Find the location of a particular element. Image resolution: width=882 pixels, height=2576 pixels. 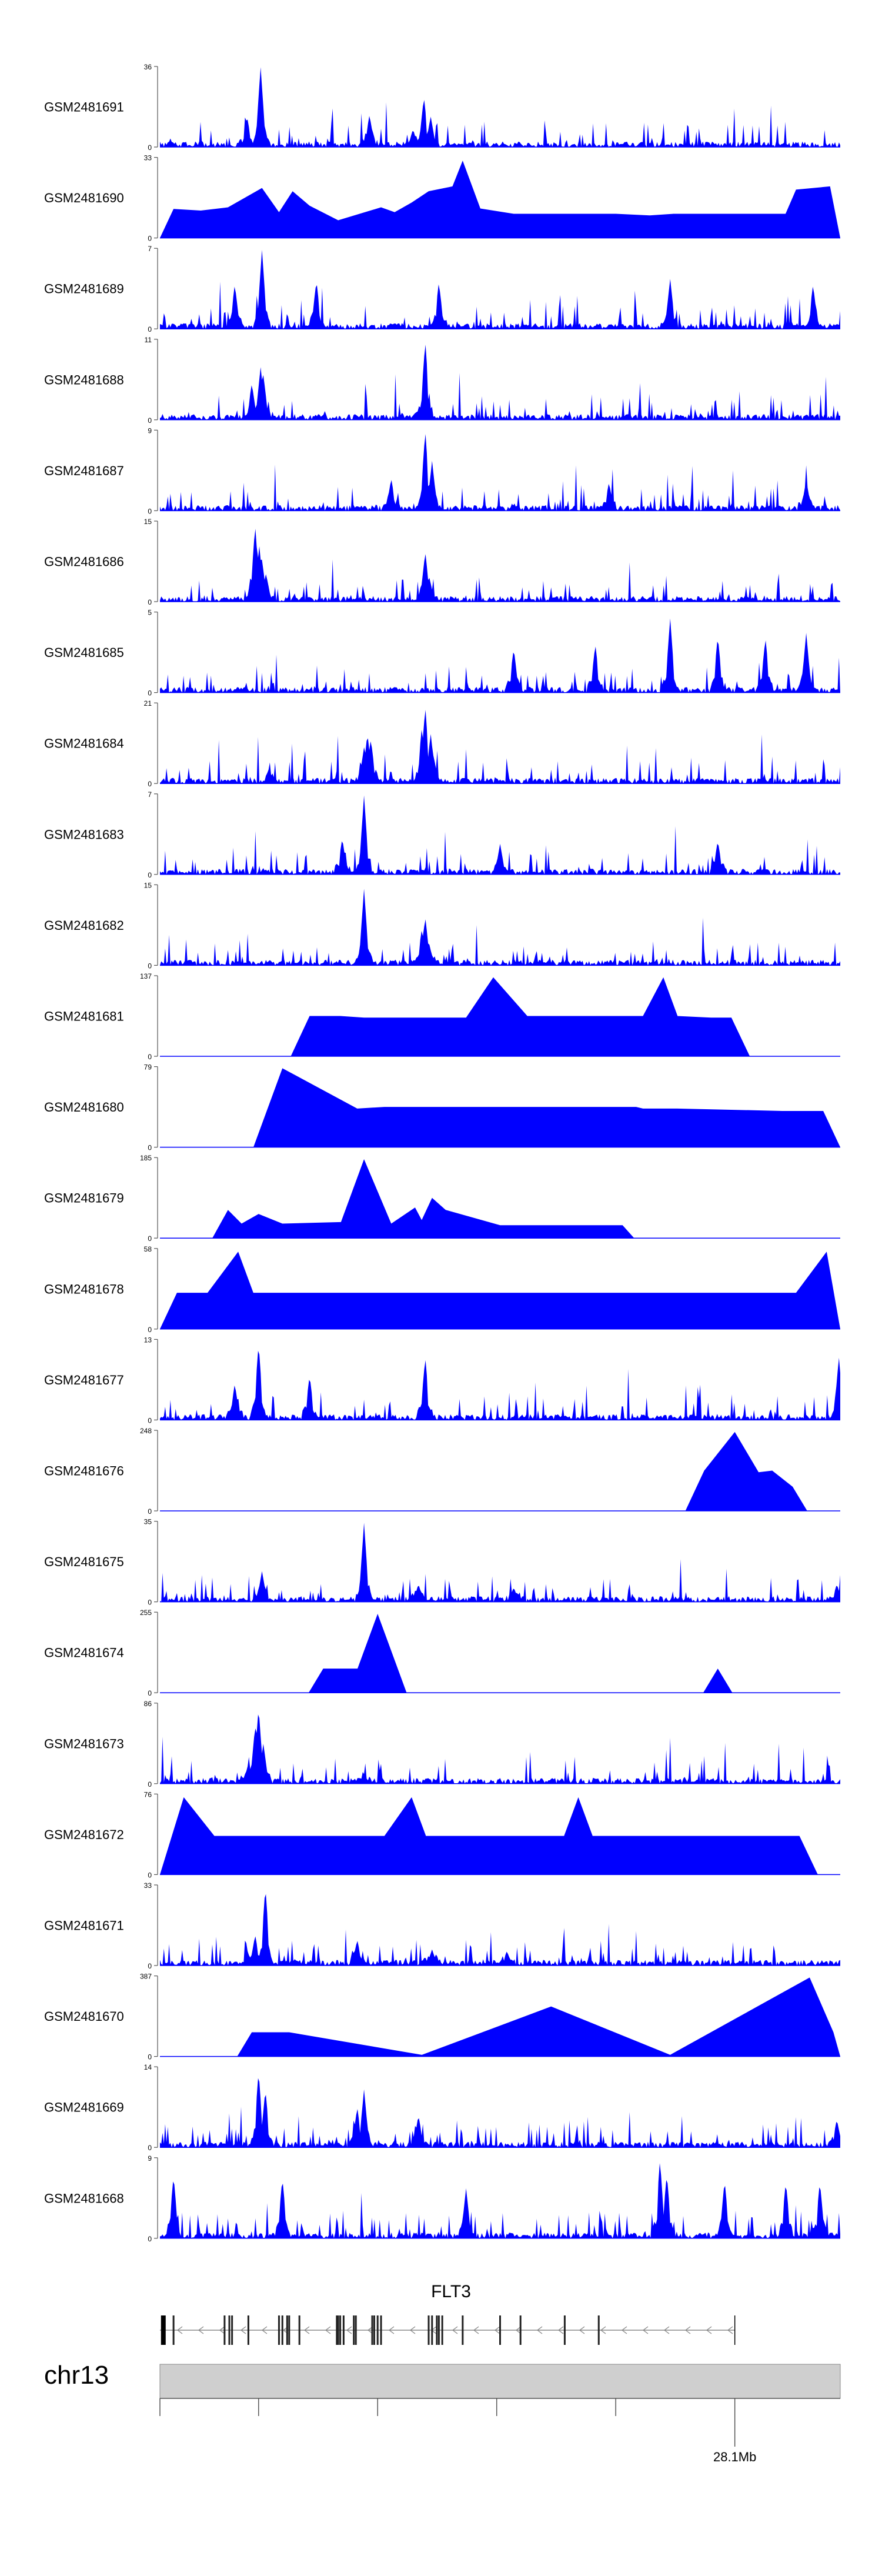

track-y-max-label: 36 is located at coordinates (148, 67).